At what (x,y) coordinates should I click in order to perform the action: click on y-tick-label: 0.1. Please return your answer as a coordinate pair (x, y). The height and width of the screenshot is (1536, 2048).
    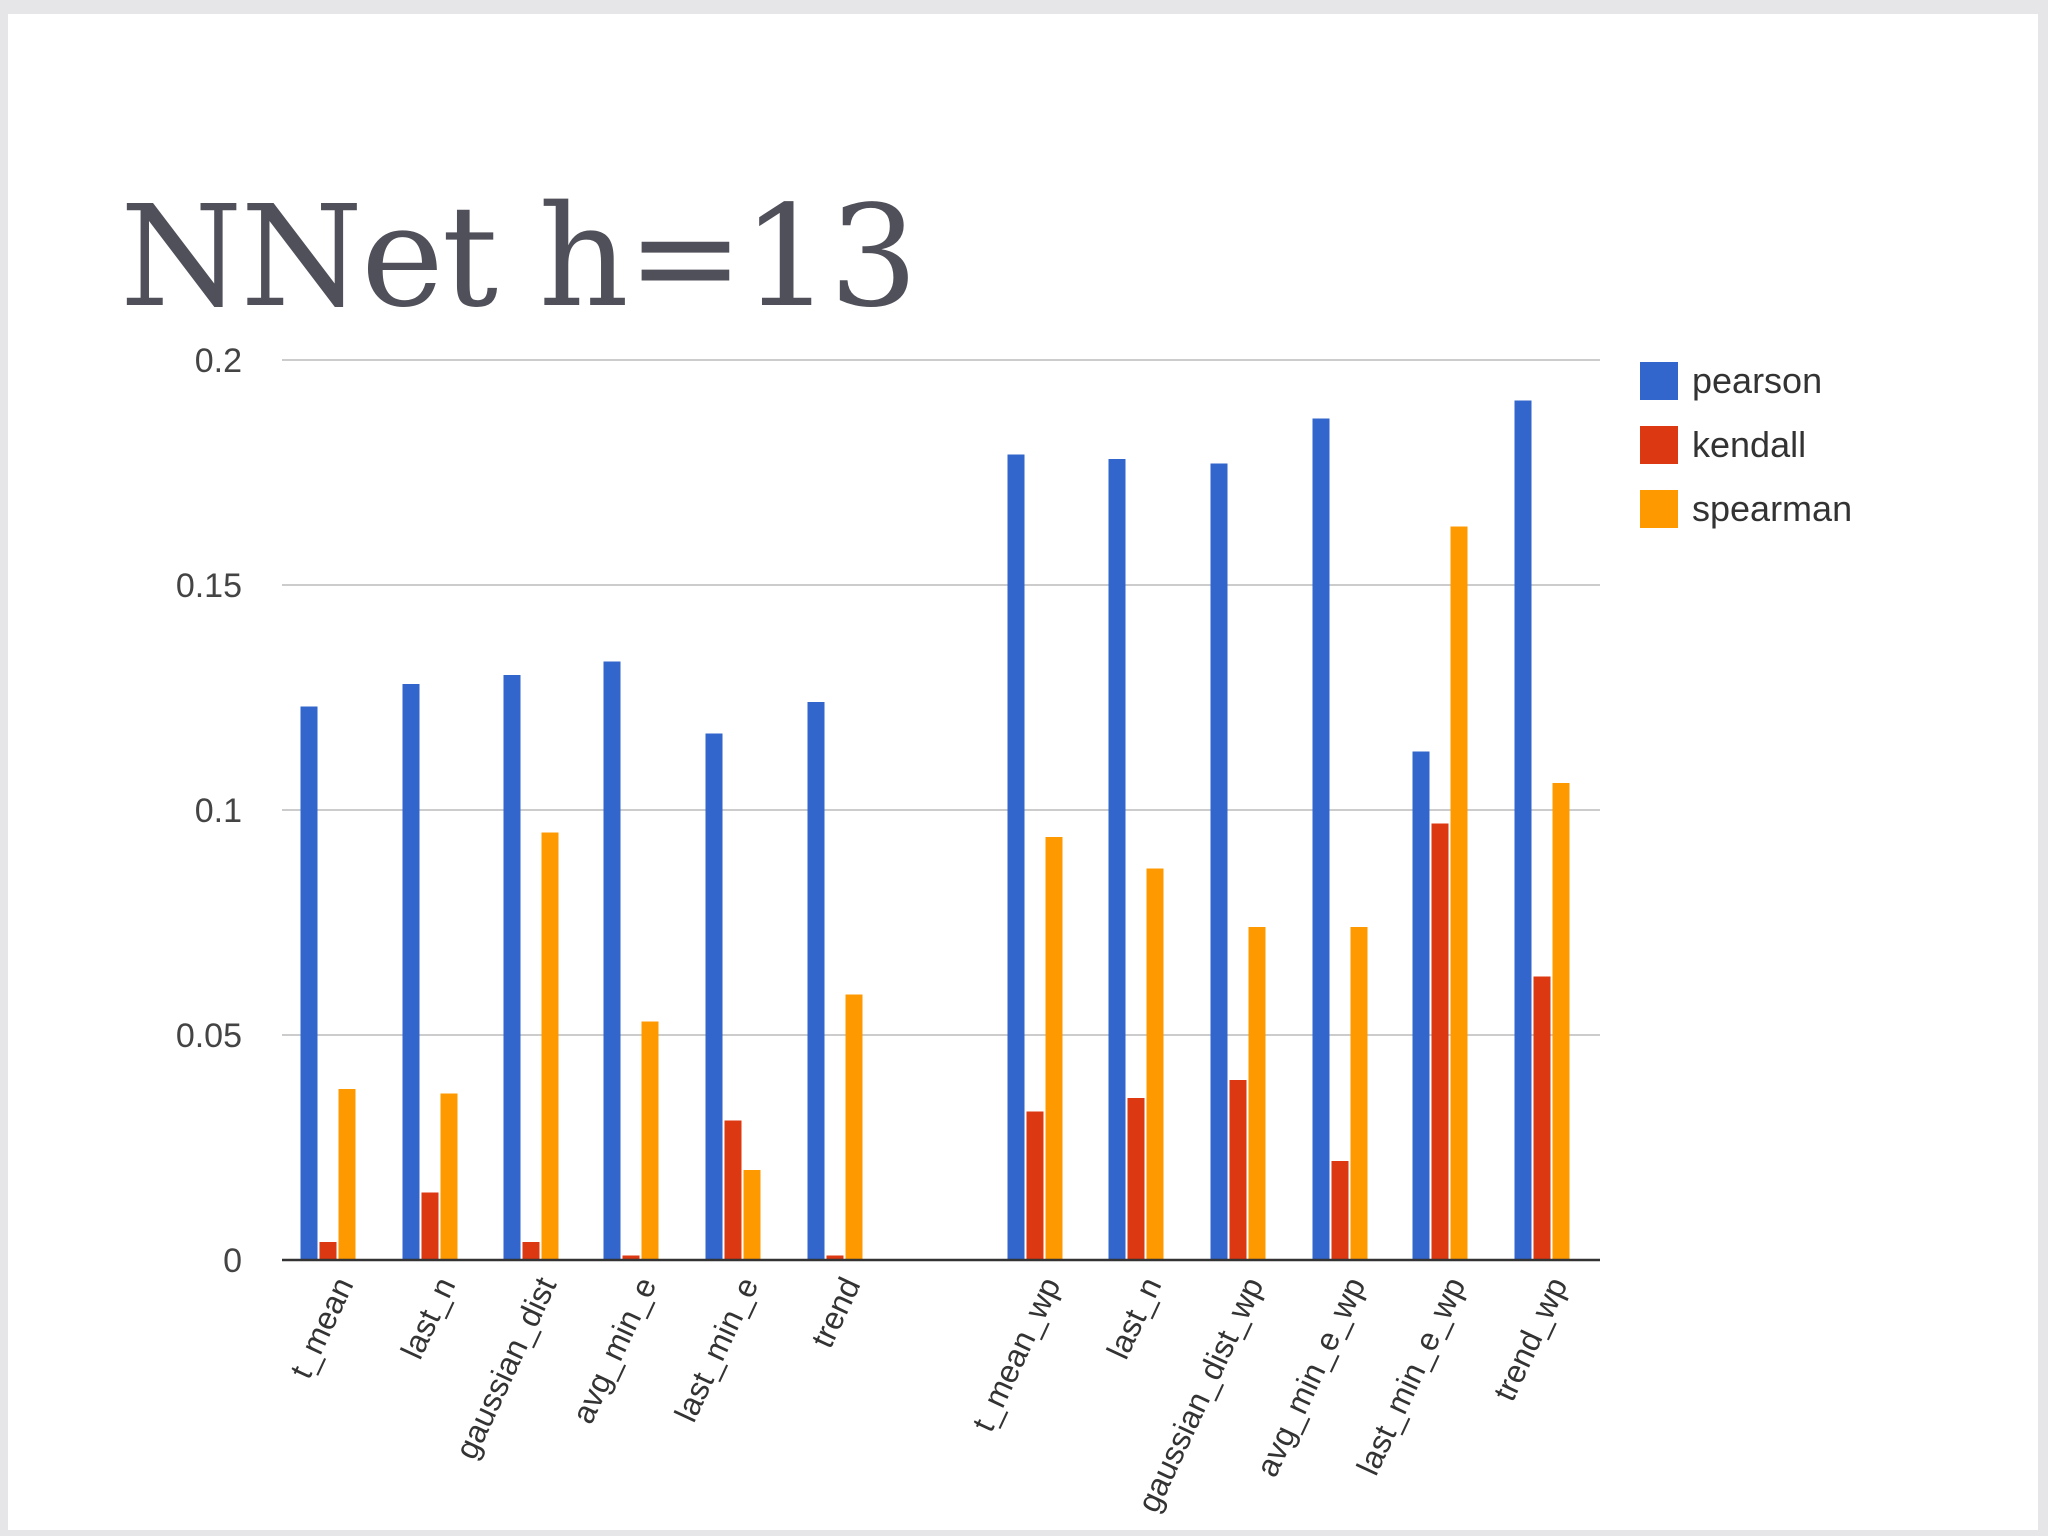
    Looking at the image, I should click on (218, 811).